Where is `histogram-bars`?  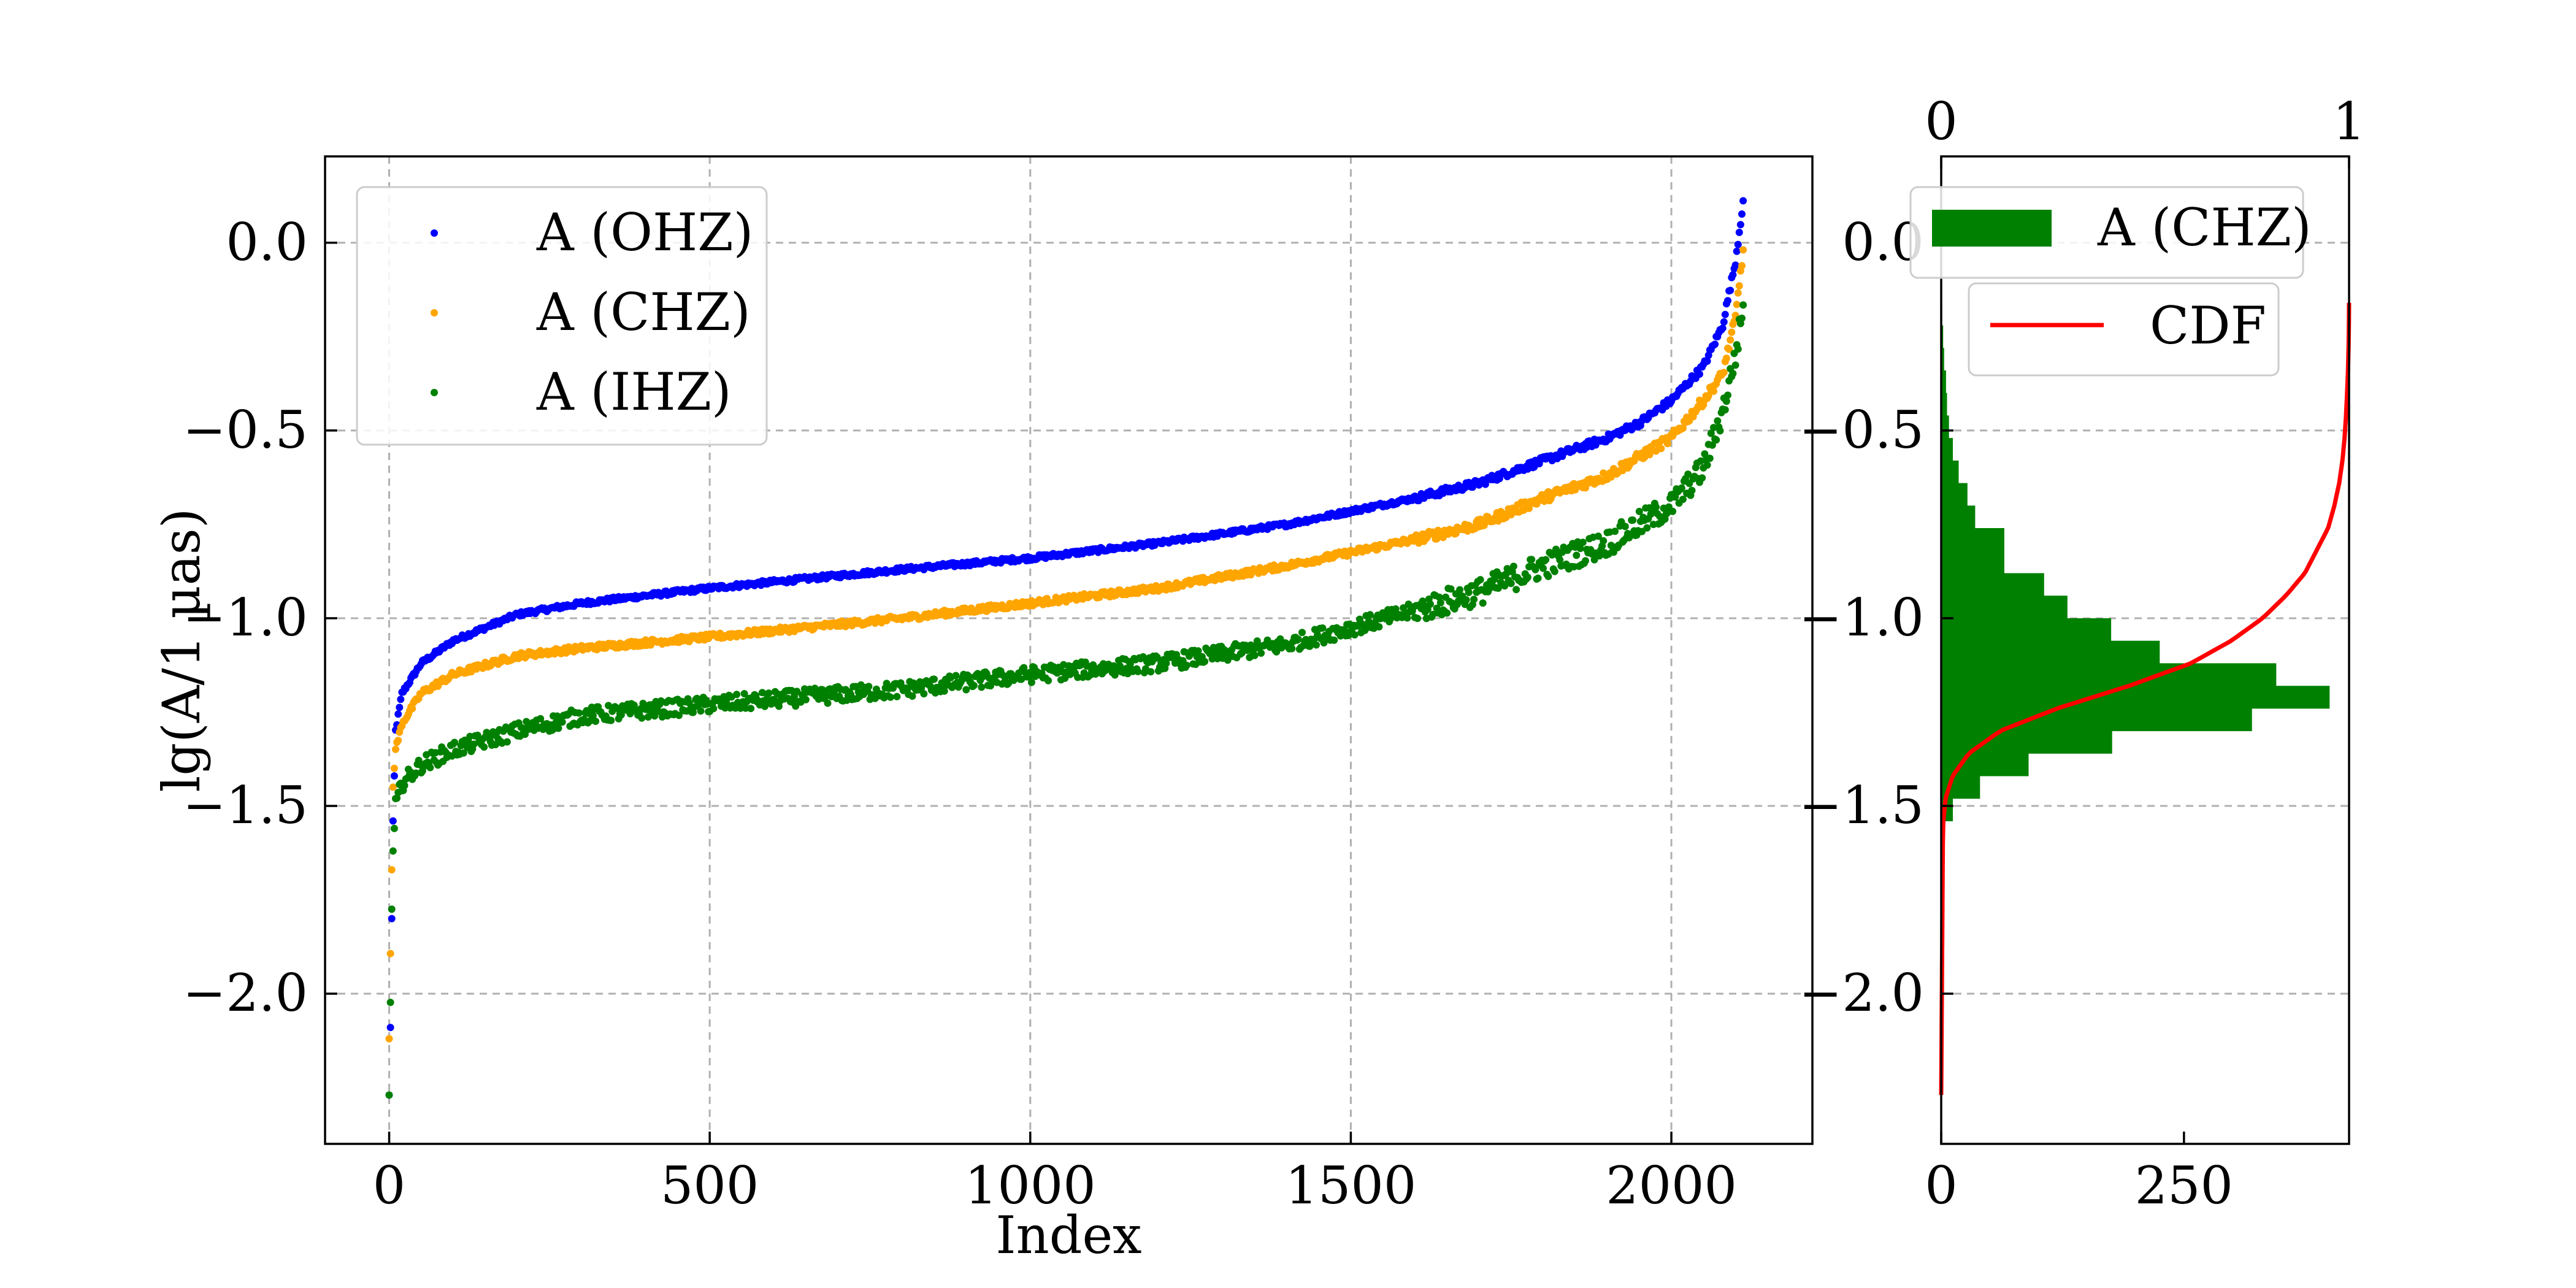
histogram-bars is located at coordinates (2135, 573).